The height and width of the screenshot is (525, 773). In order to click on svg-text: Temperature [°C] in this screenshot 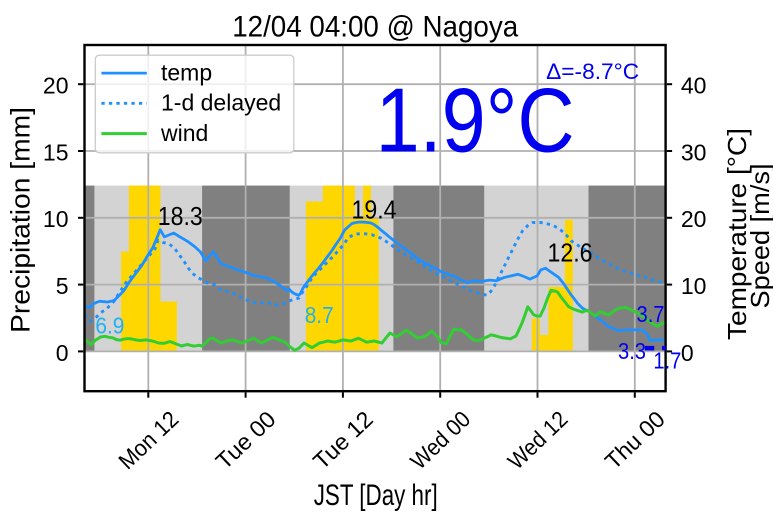, I will do `click(737, 234)`.